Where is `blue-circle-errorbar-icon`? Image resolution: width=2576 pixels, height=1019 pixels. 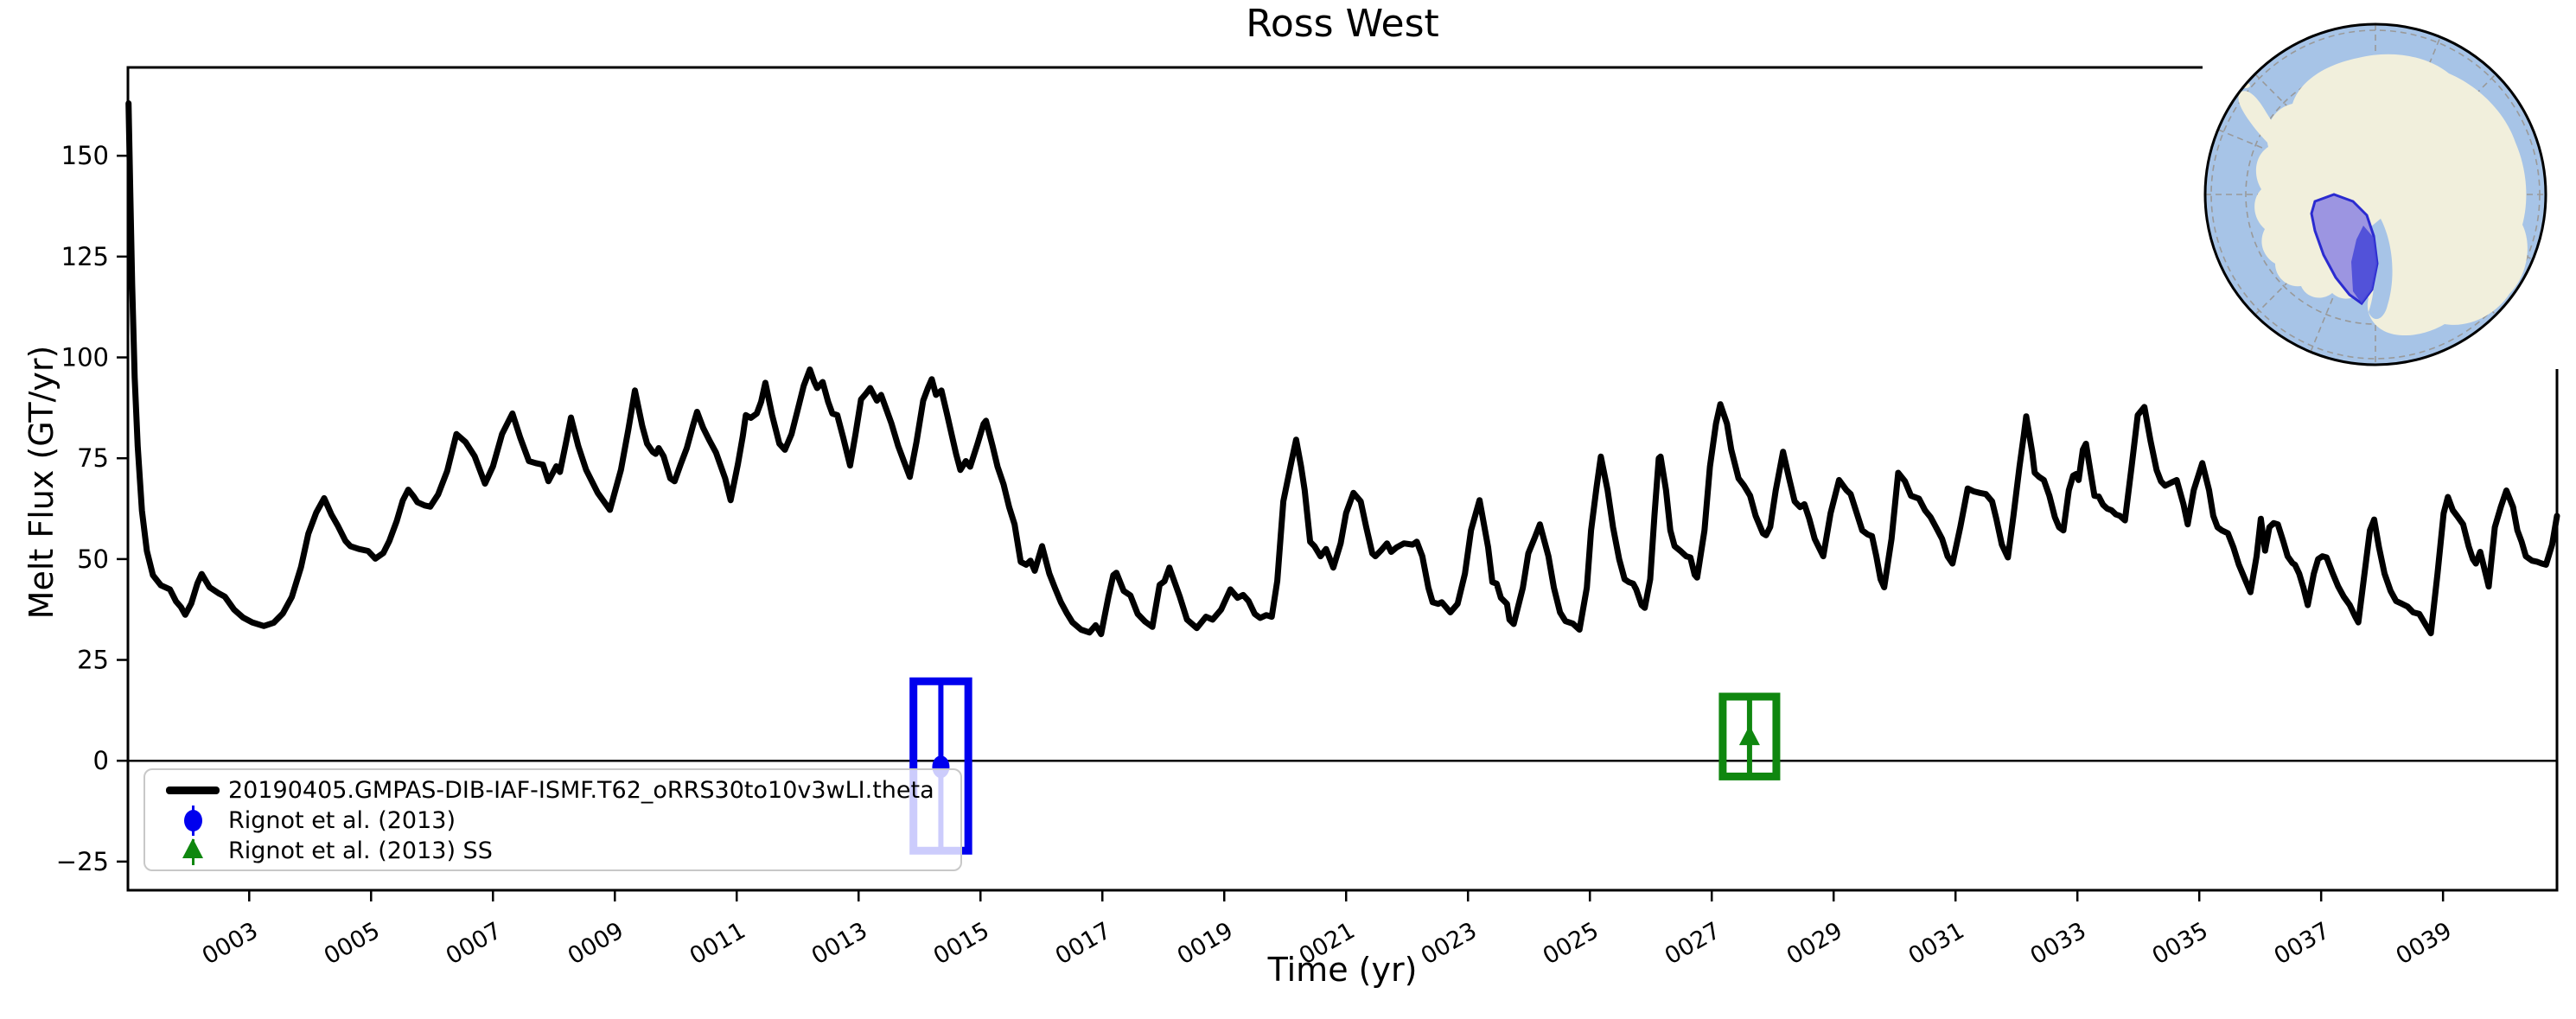
blue-circle-errorbar-icon is located at coordinates (193, 821).